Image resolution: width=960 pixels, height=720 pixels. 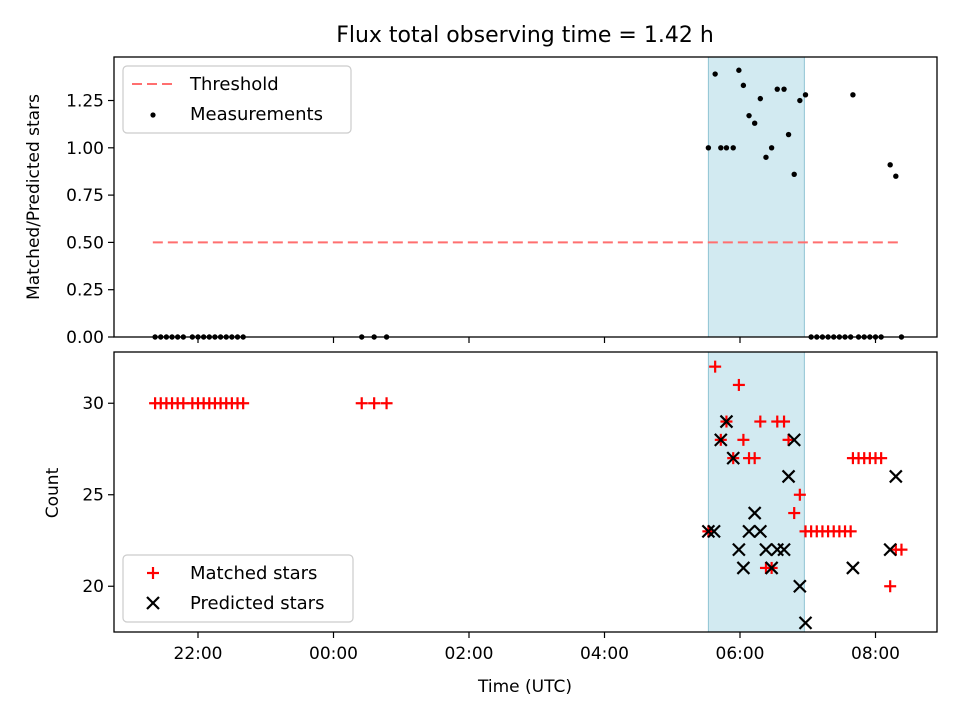 I want to click on top-ytick-label-5: 1.25, so click(x=85, y=102).